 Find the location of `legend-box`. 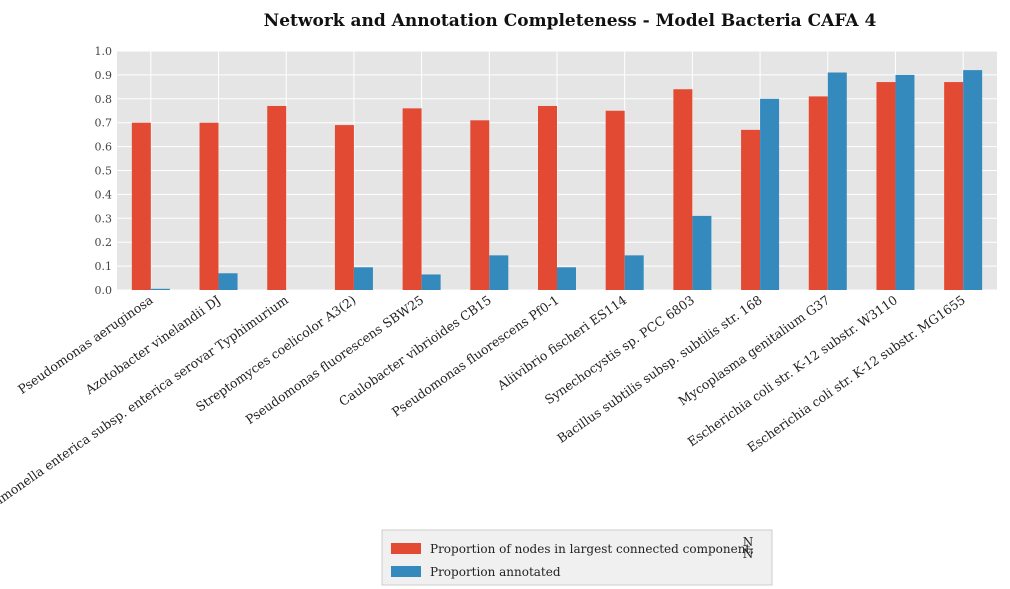

legend-box is located at coordinates (577, 557).